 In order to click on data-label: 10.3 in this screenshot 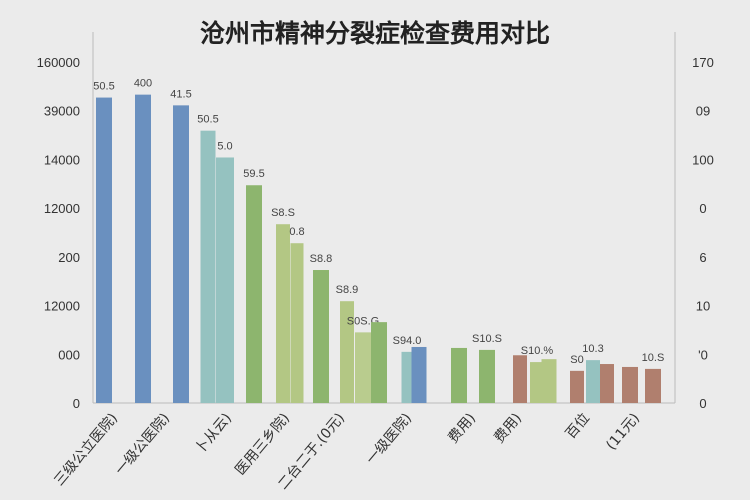, I will do `click(592, 349)`.